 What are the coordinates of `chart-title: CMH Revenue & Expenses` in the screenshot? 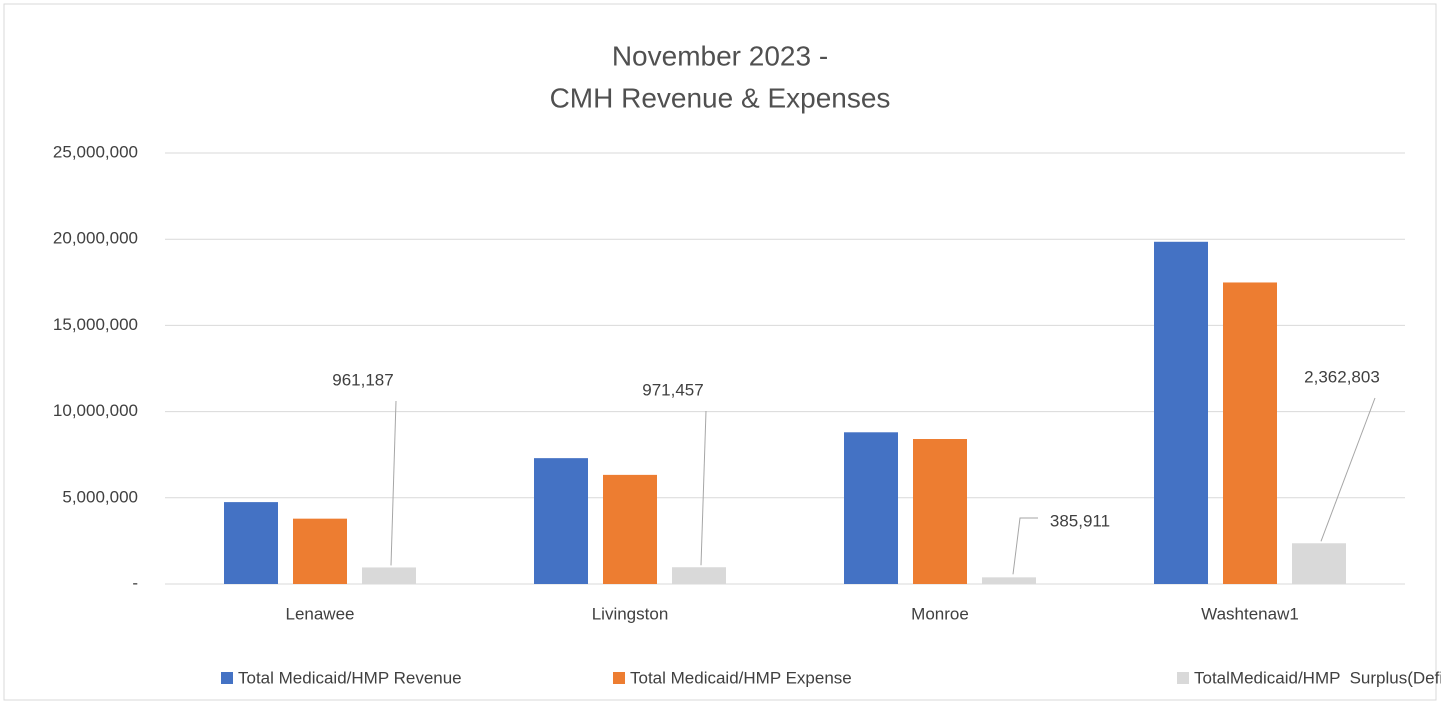 It's located at (720, 97).